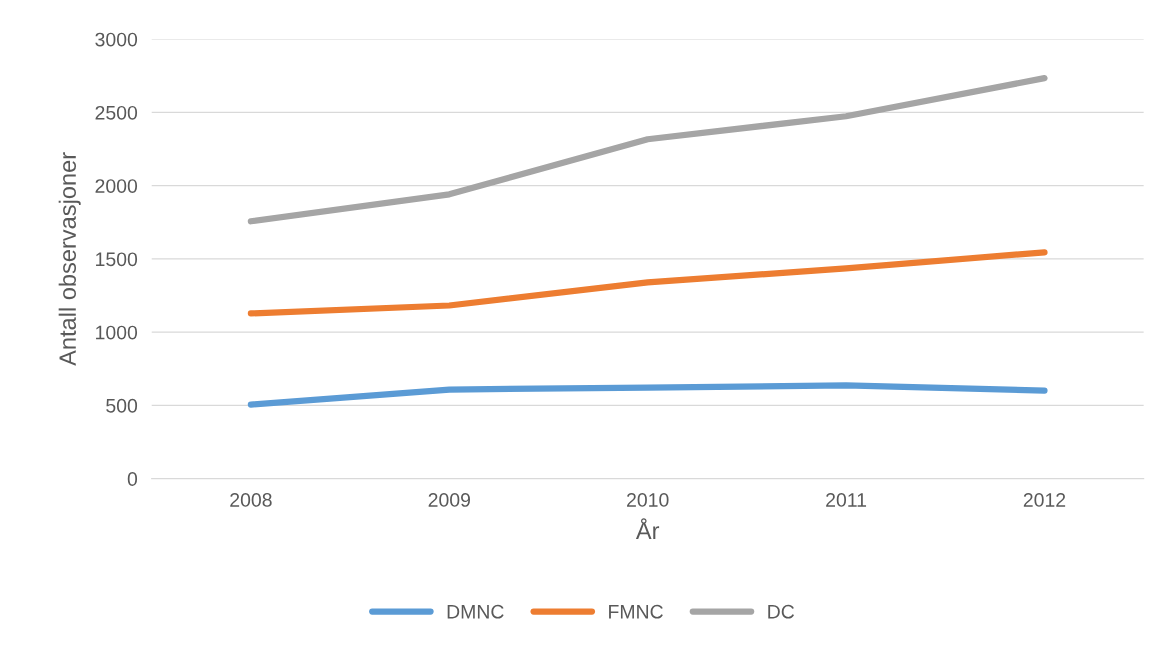 The width and height of the screenshot is (1167, 653). I want to click on y-tick-label: 1500, so click(117, 259).